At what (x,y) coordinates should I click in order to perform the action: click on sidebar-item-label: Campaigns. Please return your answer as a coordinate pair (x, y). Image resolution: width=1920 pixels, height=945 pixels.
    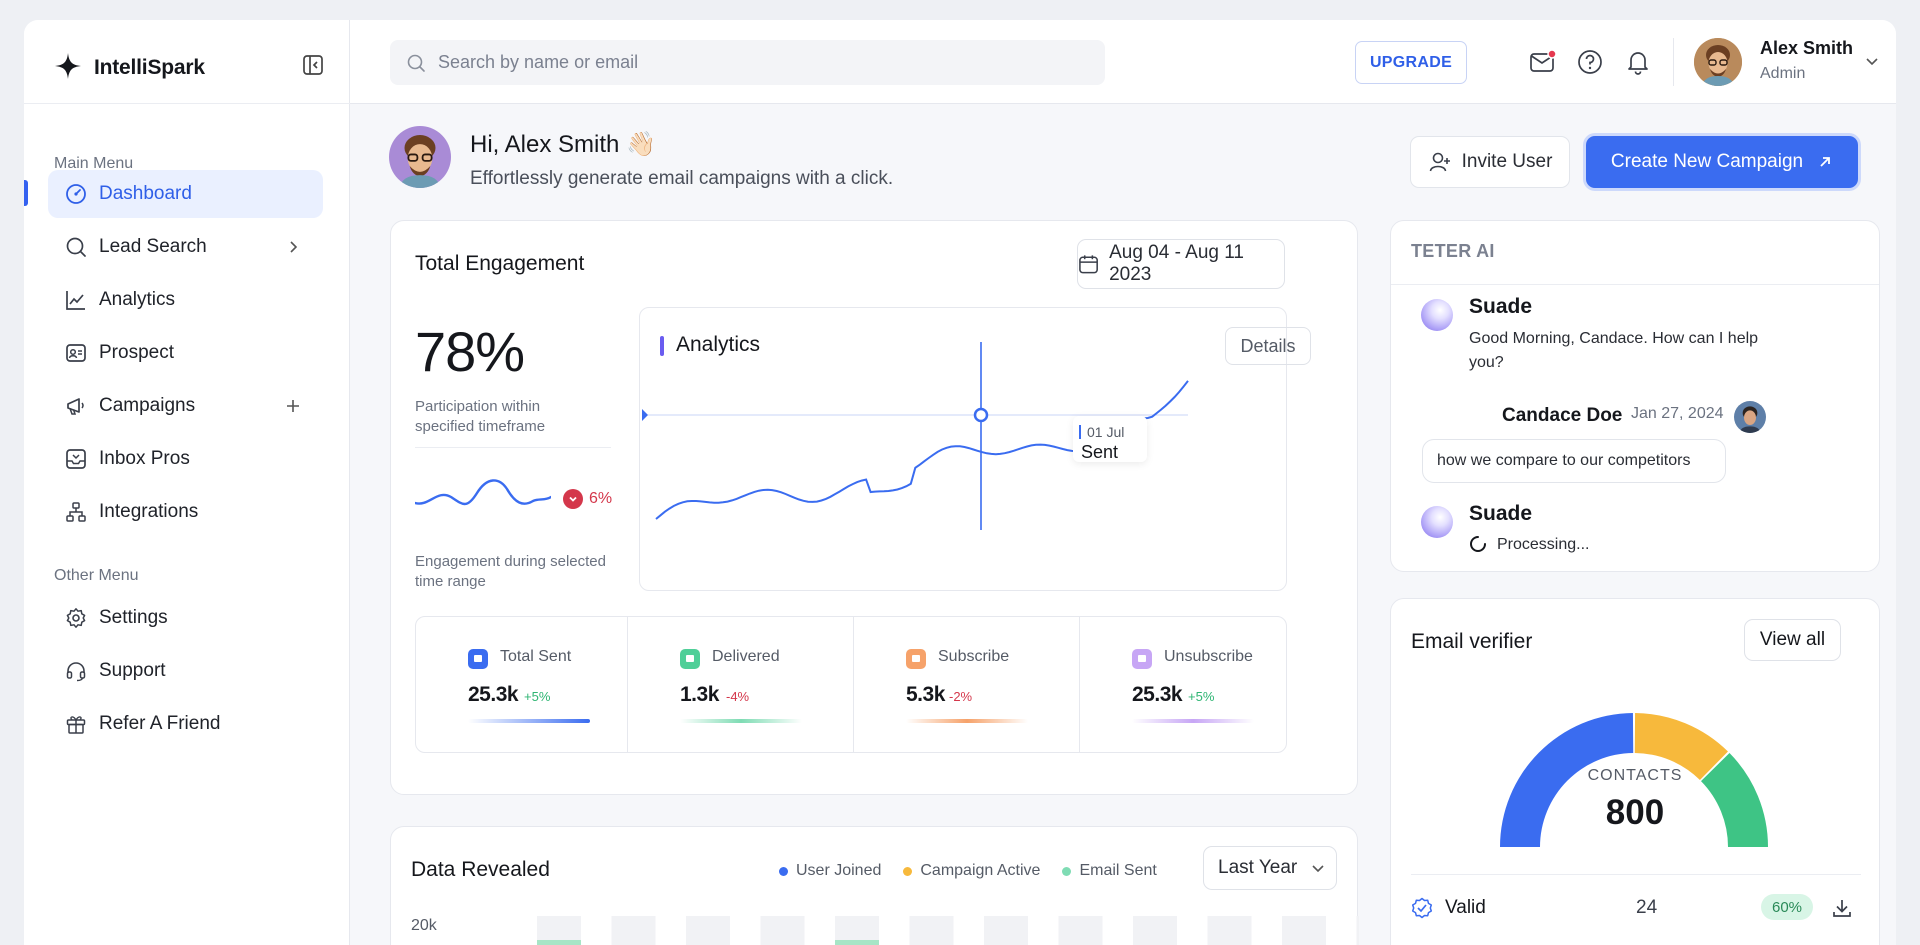
    Looking at the image, I should click on (147, 405).